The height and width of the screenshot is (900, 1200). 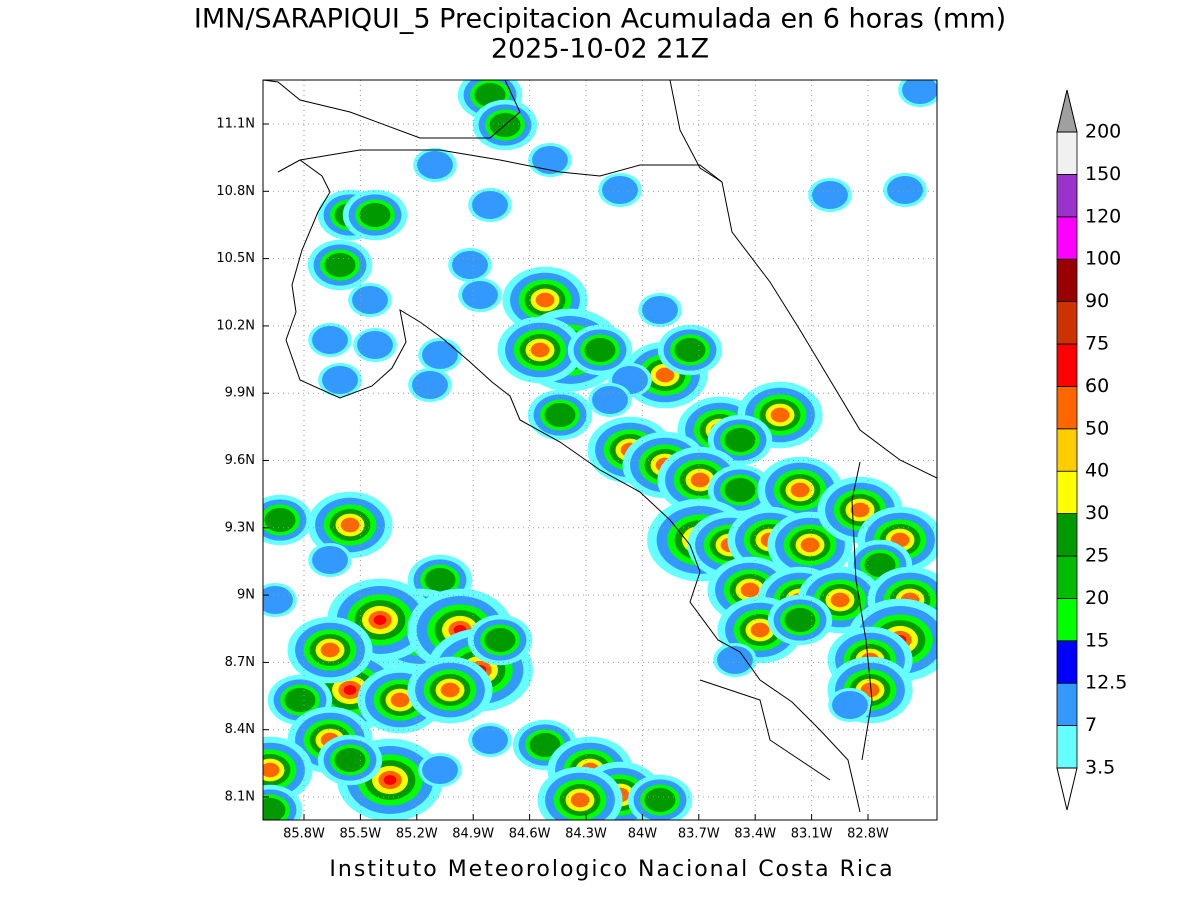 I want to click on colorbar-label: 3.5, so click(x=1100, y=768).